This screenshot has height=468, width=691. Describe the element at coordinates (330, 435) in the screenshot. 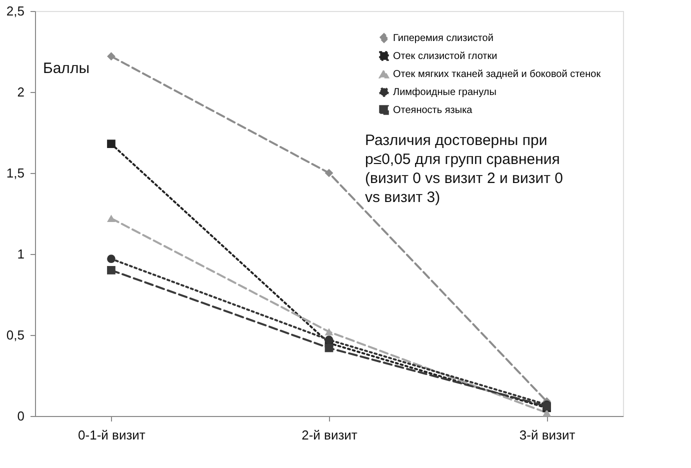

I see `x-tick-label: 2-й визит` at that location.